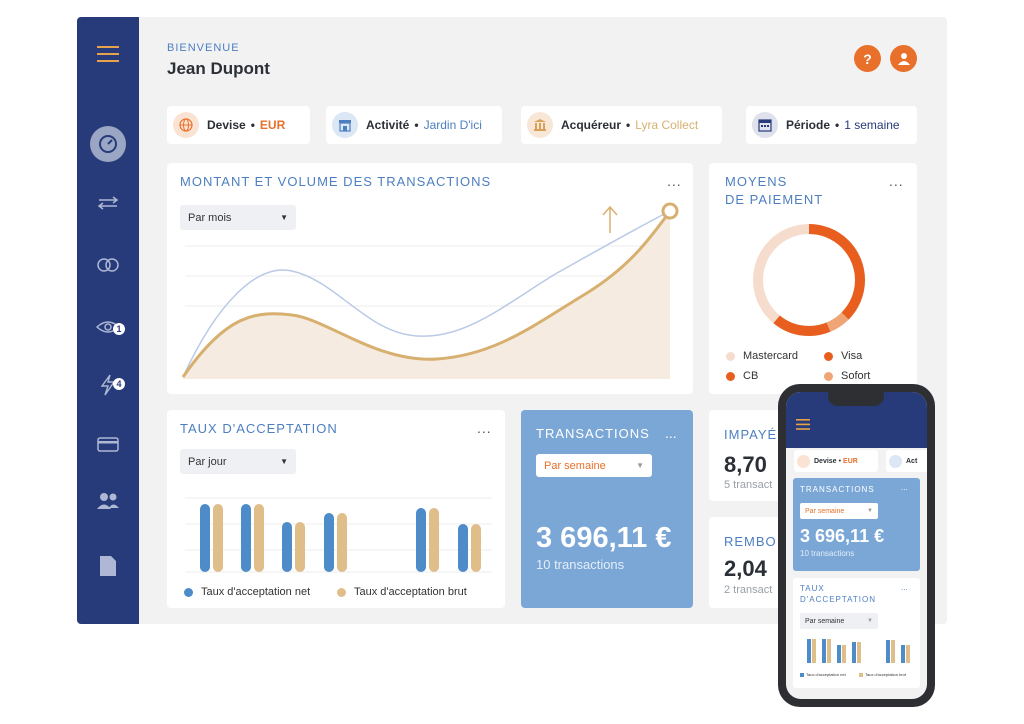 The width and height of the screenshot is (1024, 724). Describe the element at coordinates (108, 501) in the screenshot. I see `users-icon` at that location.